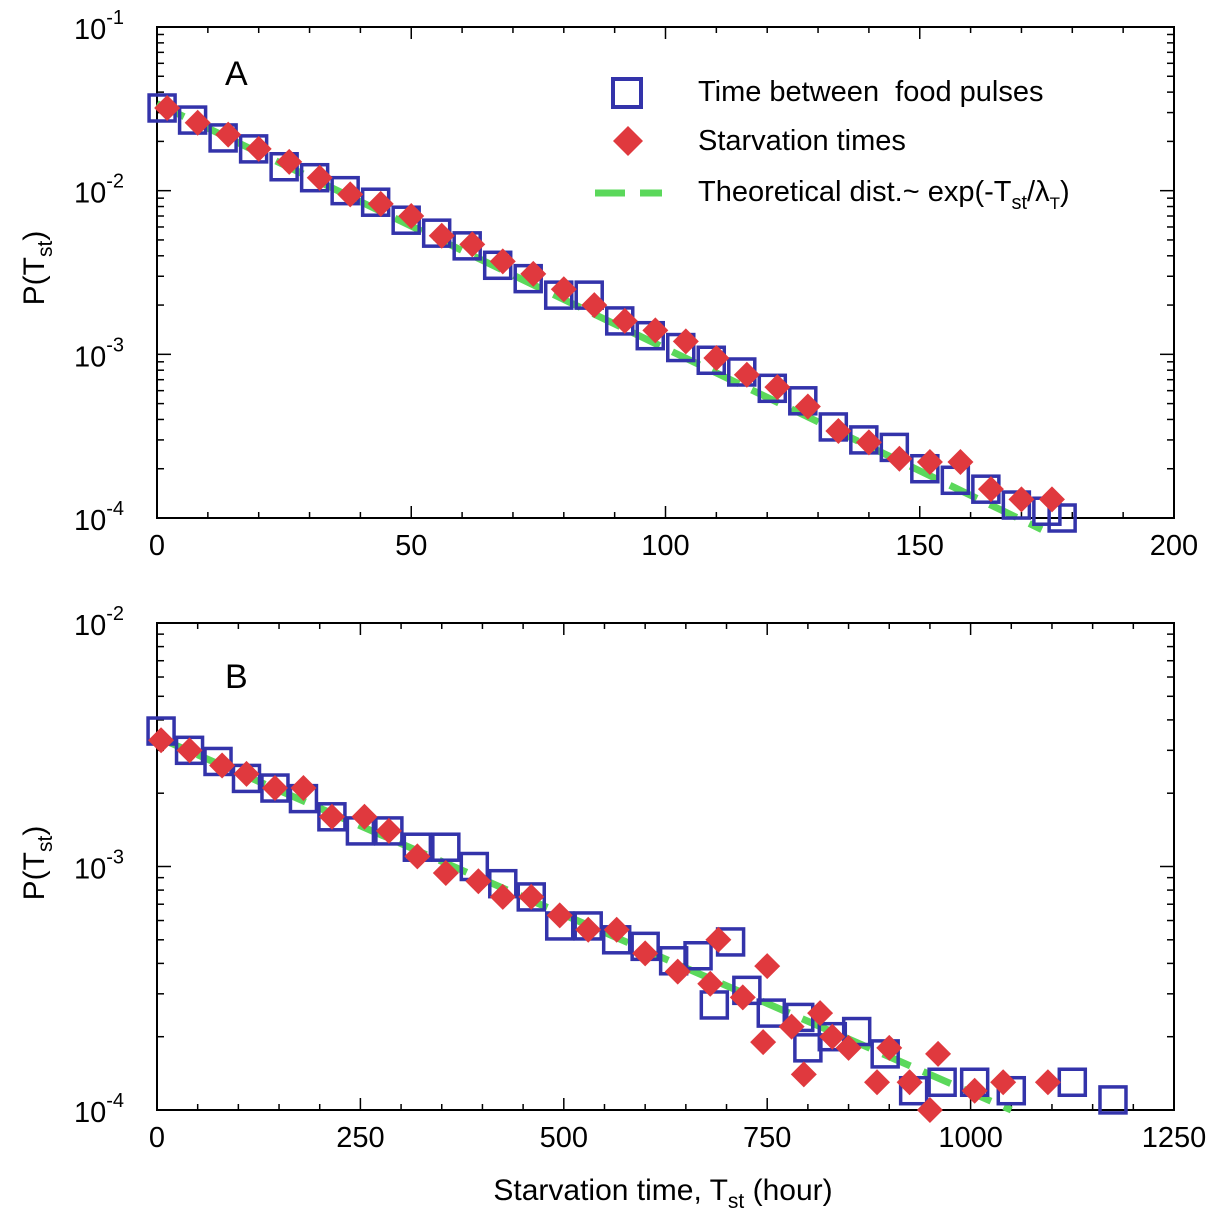 The image size is (1224, 1213). Describe the element at coordinates (662, 1193) in the screenshot. I see `x-axis-label: Starvation time, Tst (hour)` at that location.